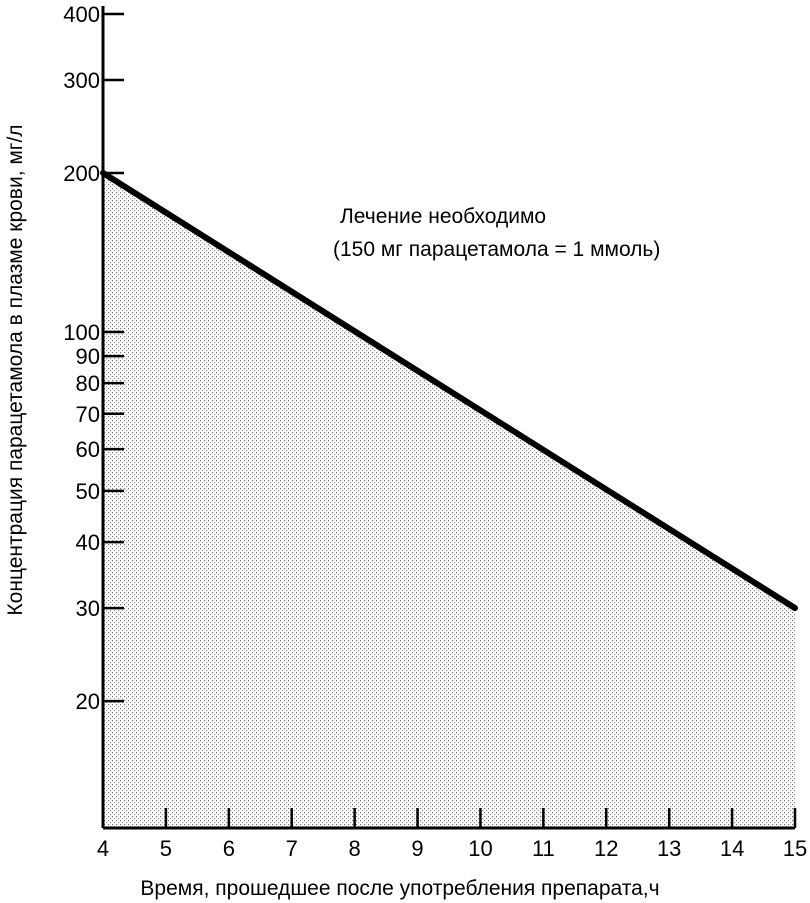 This screenshot has width=810, height=903. I want to click on y-tick-label-90: 90, so click(88, 356).